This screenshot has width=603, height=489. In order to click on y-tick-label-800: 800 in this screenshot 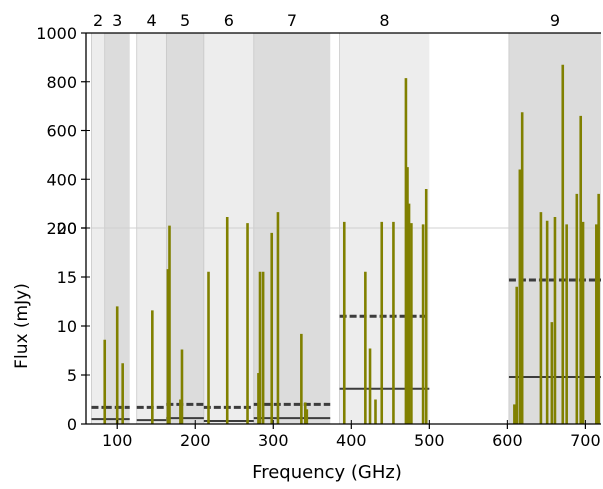, I will do `click(61, 82)`.